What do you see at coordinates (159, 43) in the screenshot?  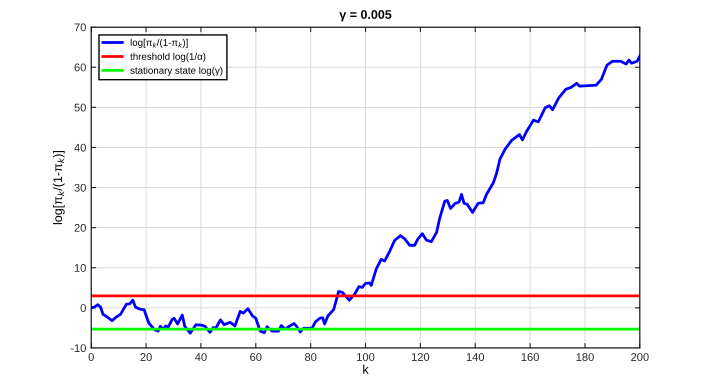 I see `legend-label: log[π$_{k}$/(1-π$_{k}$)]` at bounding box center [159, 43].